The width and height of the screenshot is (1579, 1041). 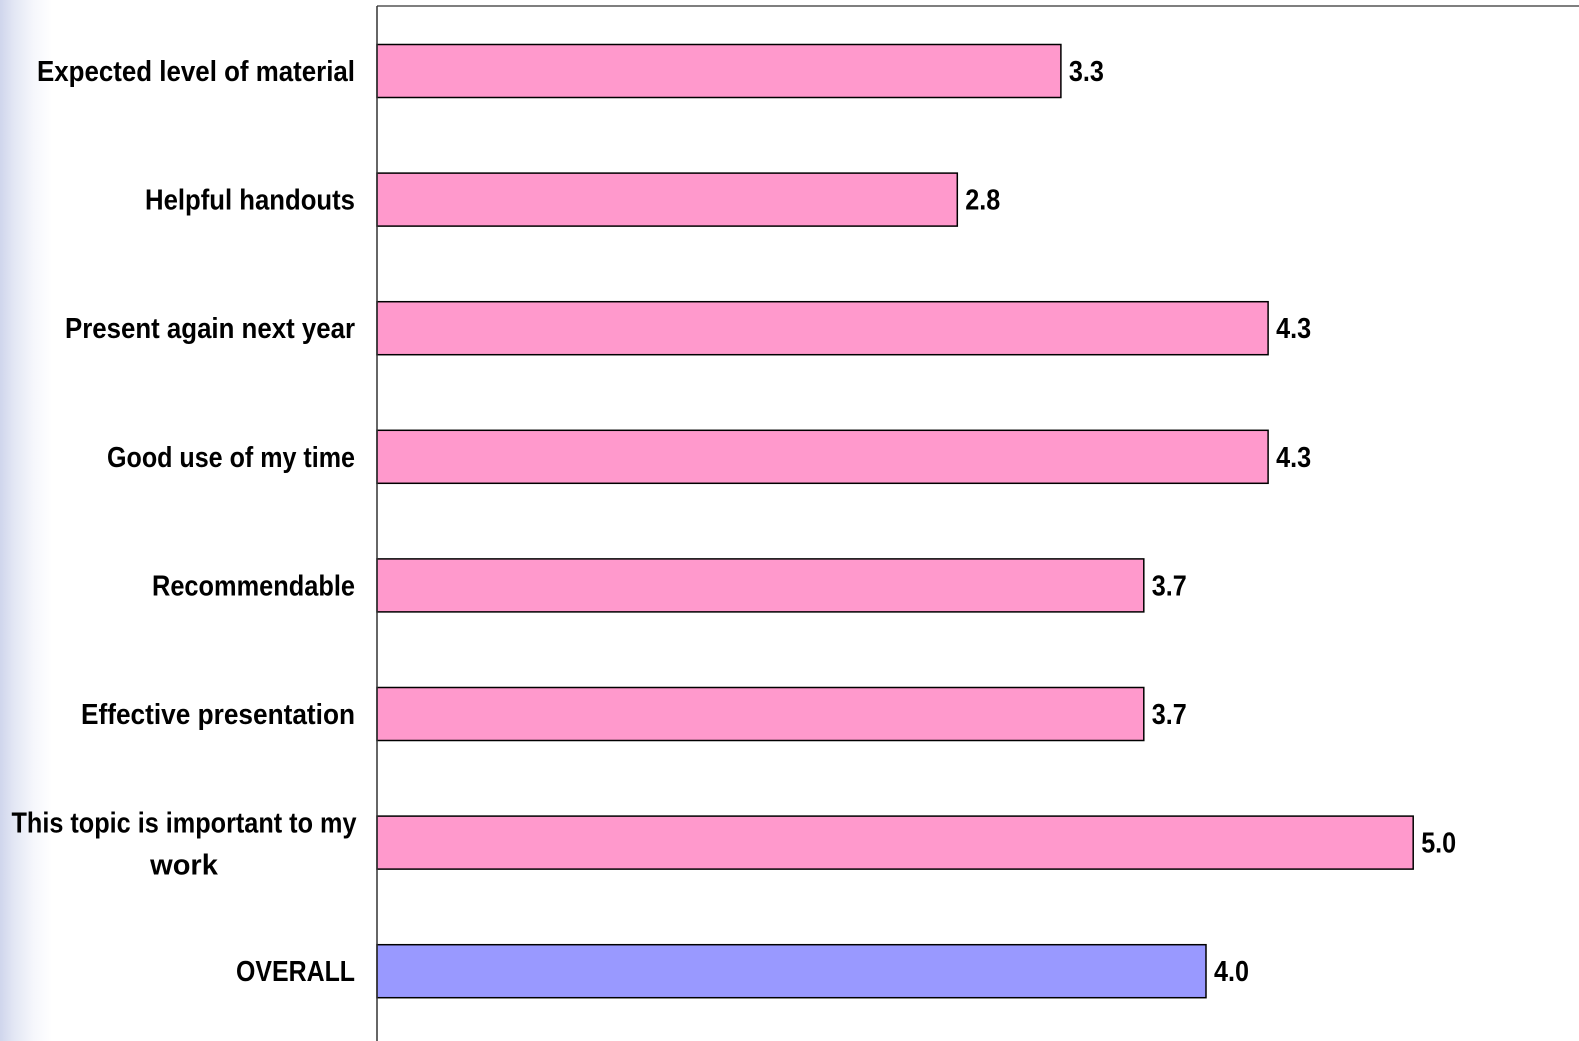 What do you see at coordinates (1169, 715) in the screenshot?
I see `value-label-5: 3.7` at bounding box center [1169, 715].